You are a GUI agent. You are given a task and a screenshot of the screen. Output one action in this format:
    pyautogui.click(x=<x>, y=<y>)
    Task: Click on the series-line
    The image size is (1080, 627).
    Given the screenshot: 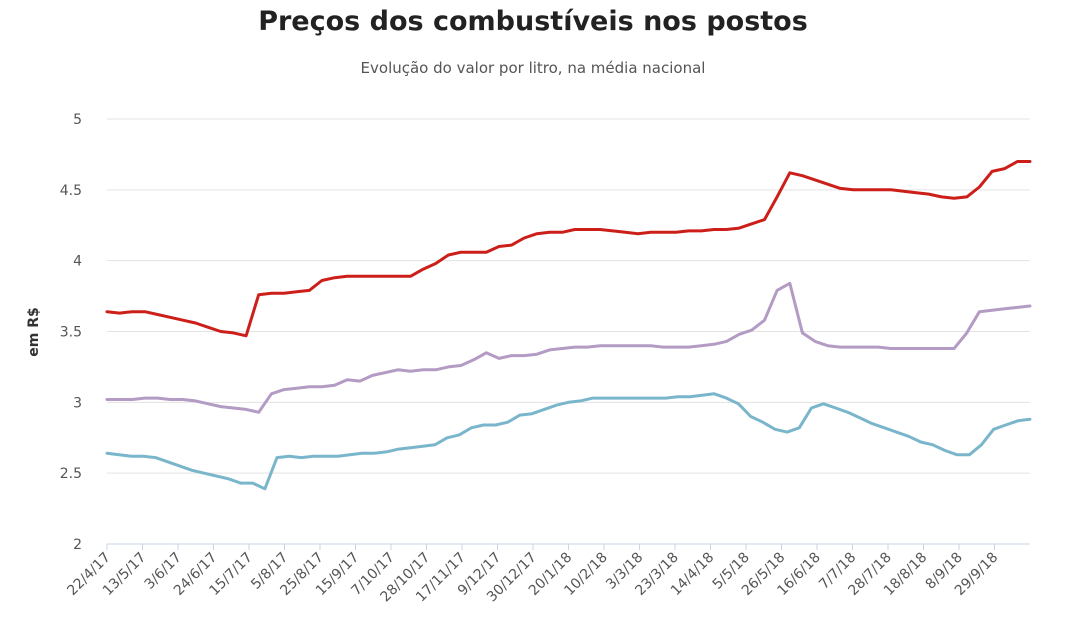 What is the action you would take?
    pyautogui.click(x=568, y=441)
    